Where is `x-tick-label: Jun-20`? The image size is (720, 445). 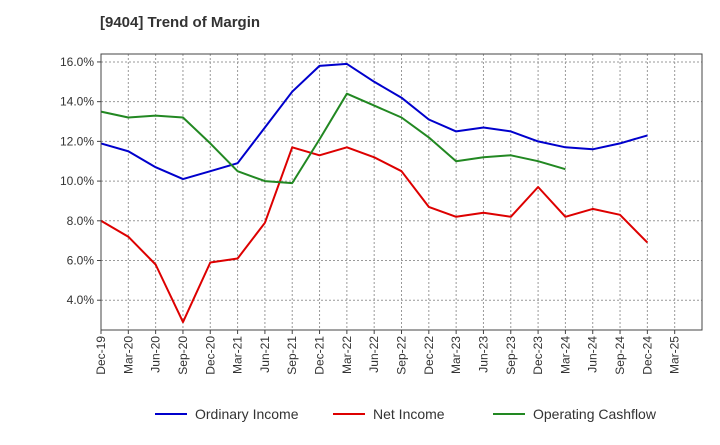
x-tick-label: Jun-20 is located at coordinates (156, 354).